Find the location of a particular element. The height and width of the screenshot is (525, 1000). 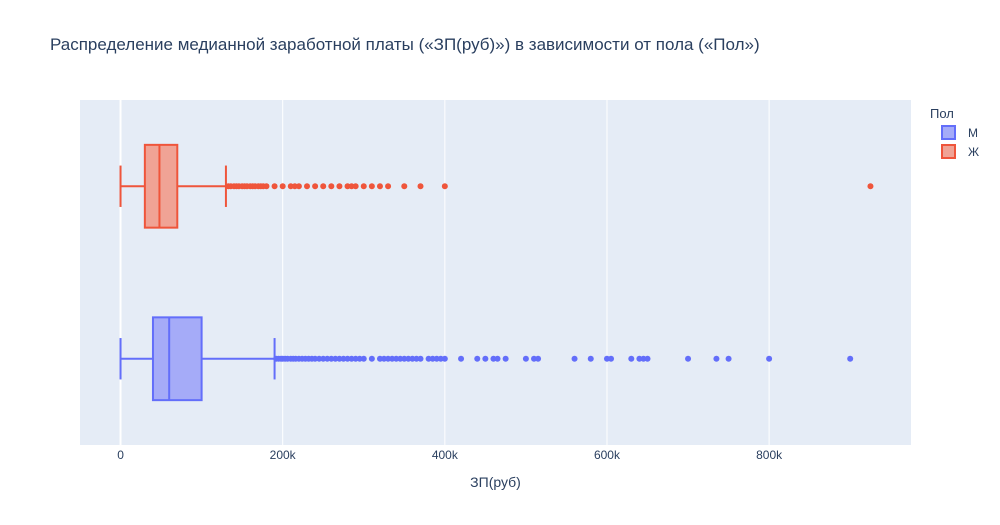

x-tick-label: 400k is located at coordinates (445, 455).